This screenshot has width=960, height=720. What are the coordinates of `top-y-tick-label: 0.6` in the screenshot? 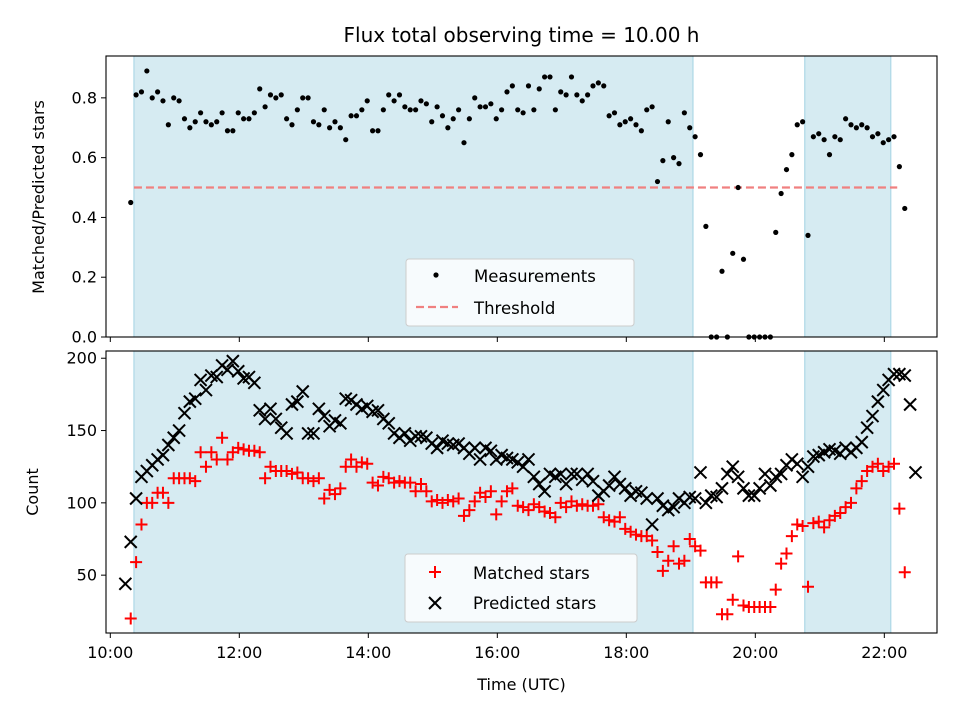 It's located at (84, 157).